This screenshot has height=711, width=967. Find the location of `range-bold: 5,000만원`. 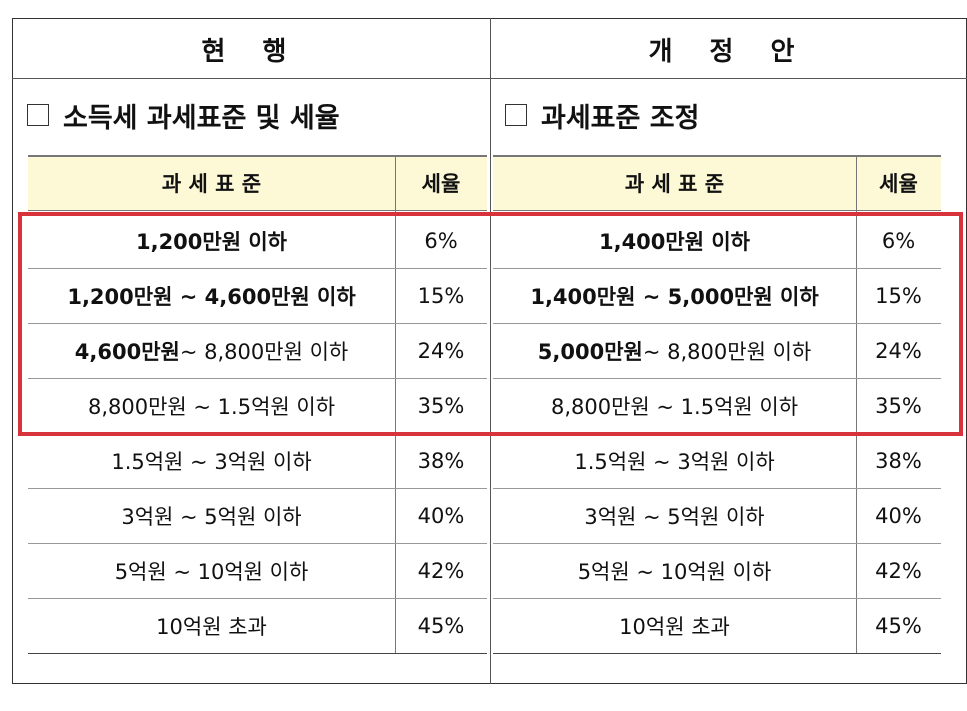

range-bold: 5,000만원 is located at coordinates (590, 351).